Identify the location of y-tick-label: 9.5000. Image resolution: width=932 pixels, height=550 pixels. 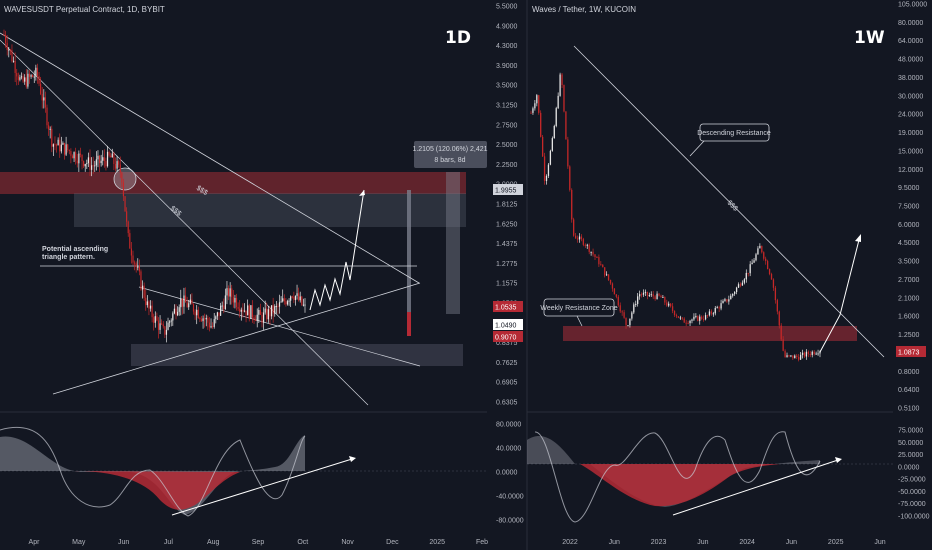
(909, 188).